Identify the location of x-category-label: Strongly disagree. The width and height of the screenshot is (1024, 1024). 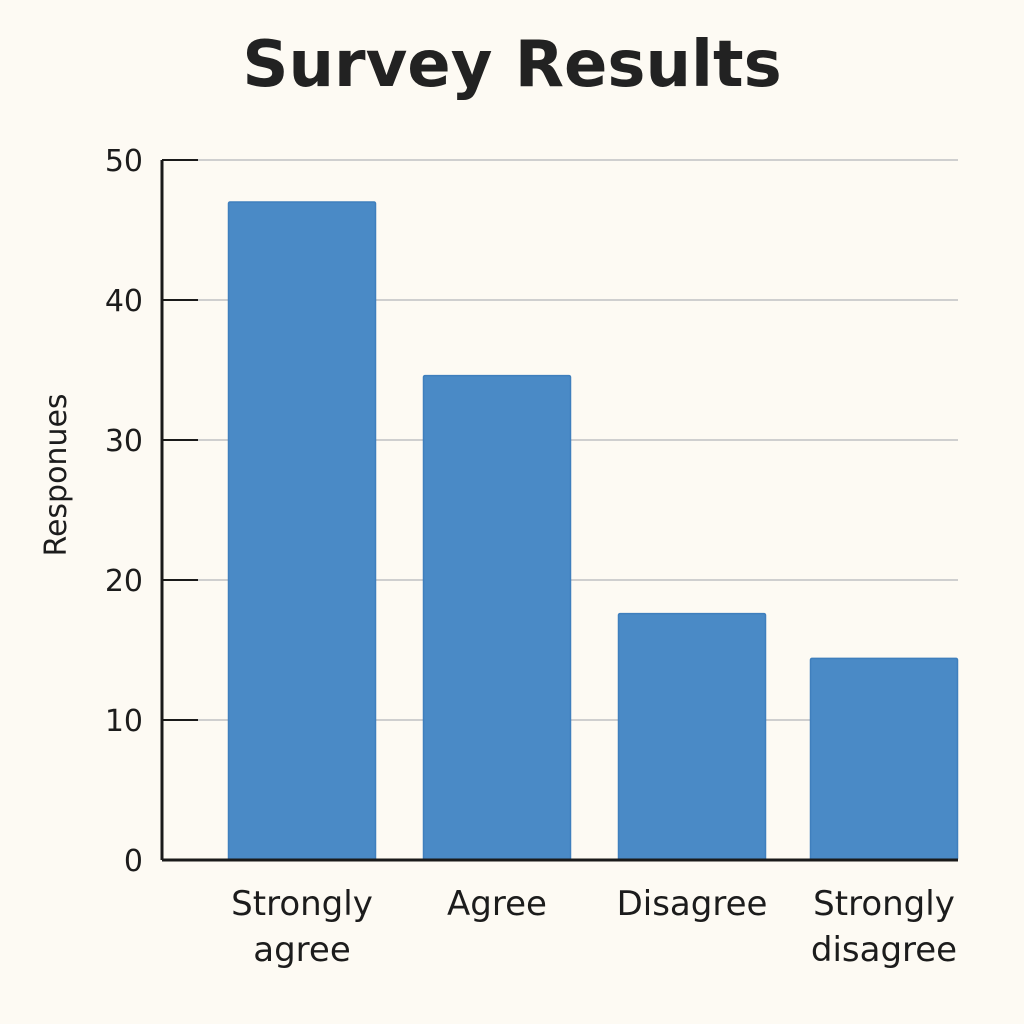
(884, 927).